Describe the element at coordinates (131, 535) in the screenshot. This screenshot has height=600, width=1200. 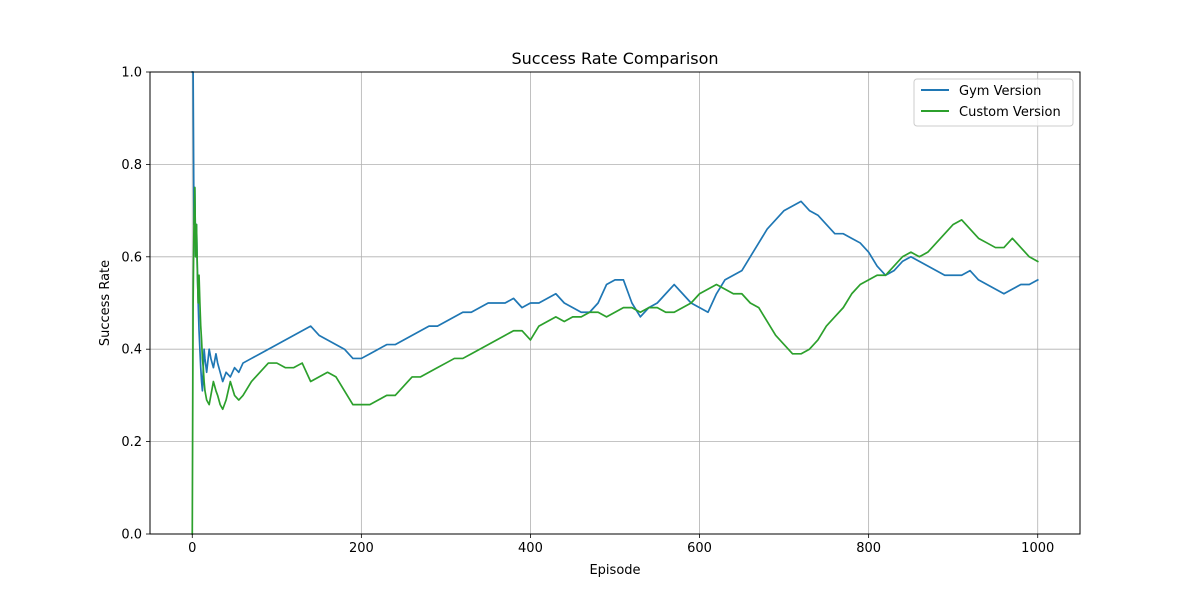
I see `y-tick-label: 0.0` at that location.